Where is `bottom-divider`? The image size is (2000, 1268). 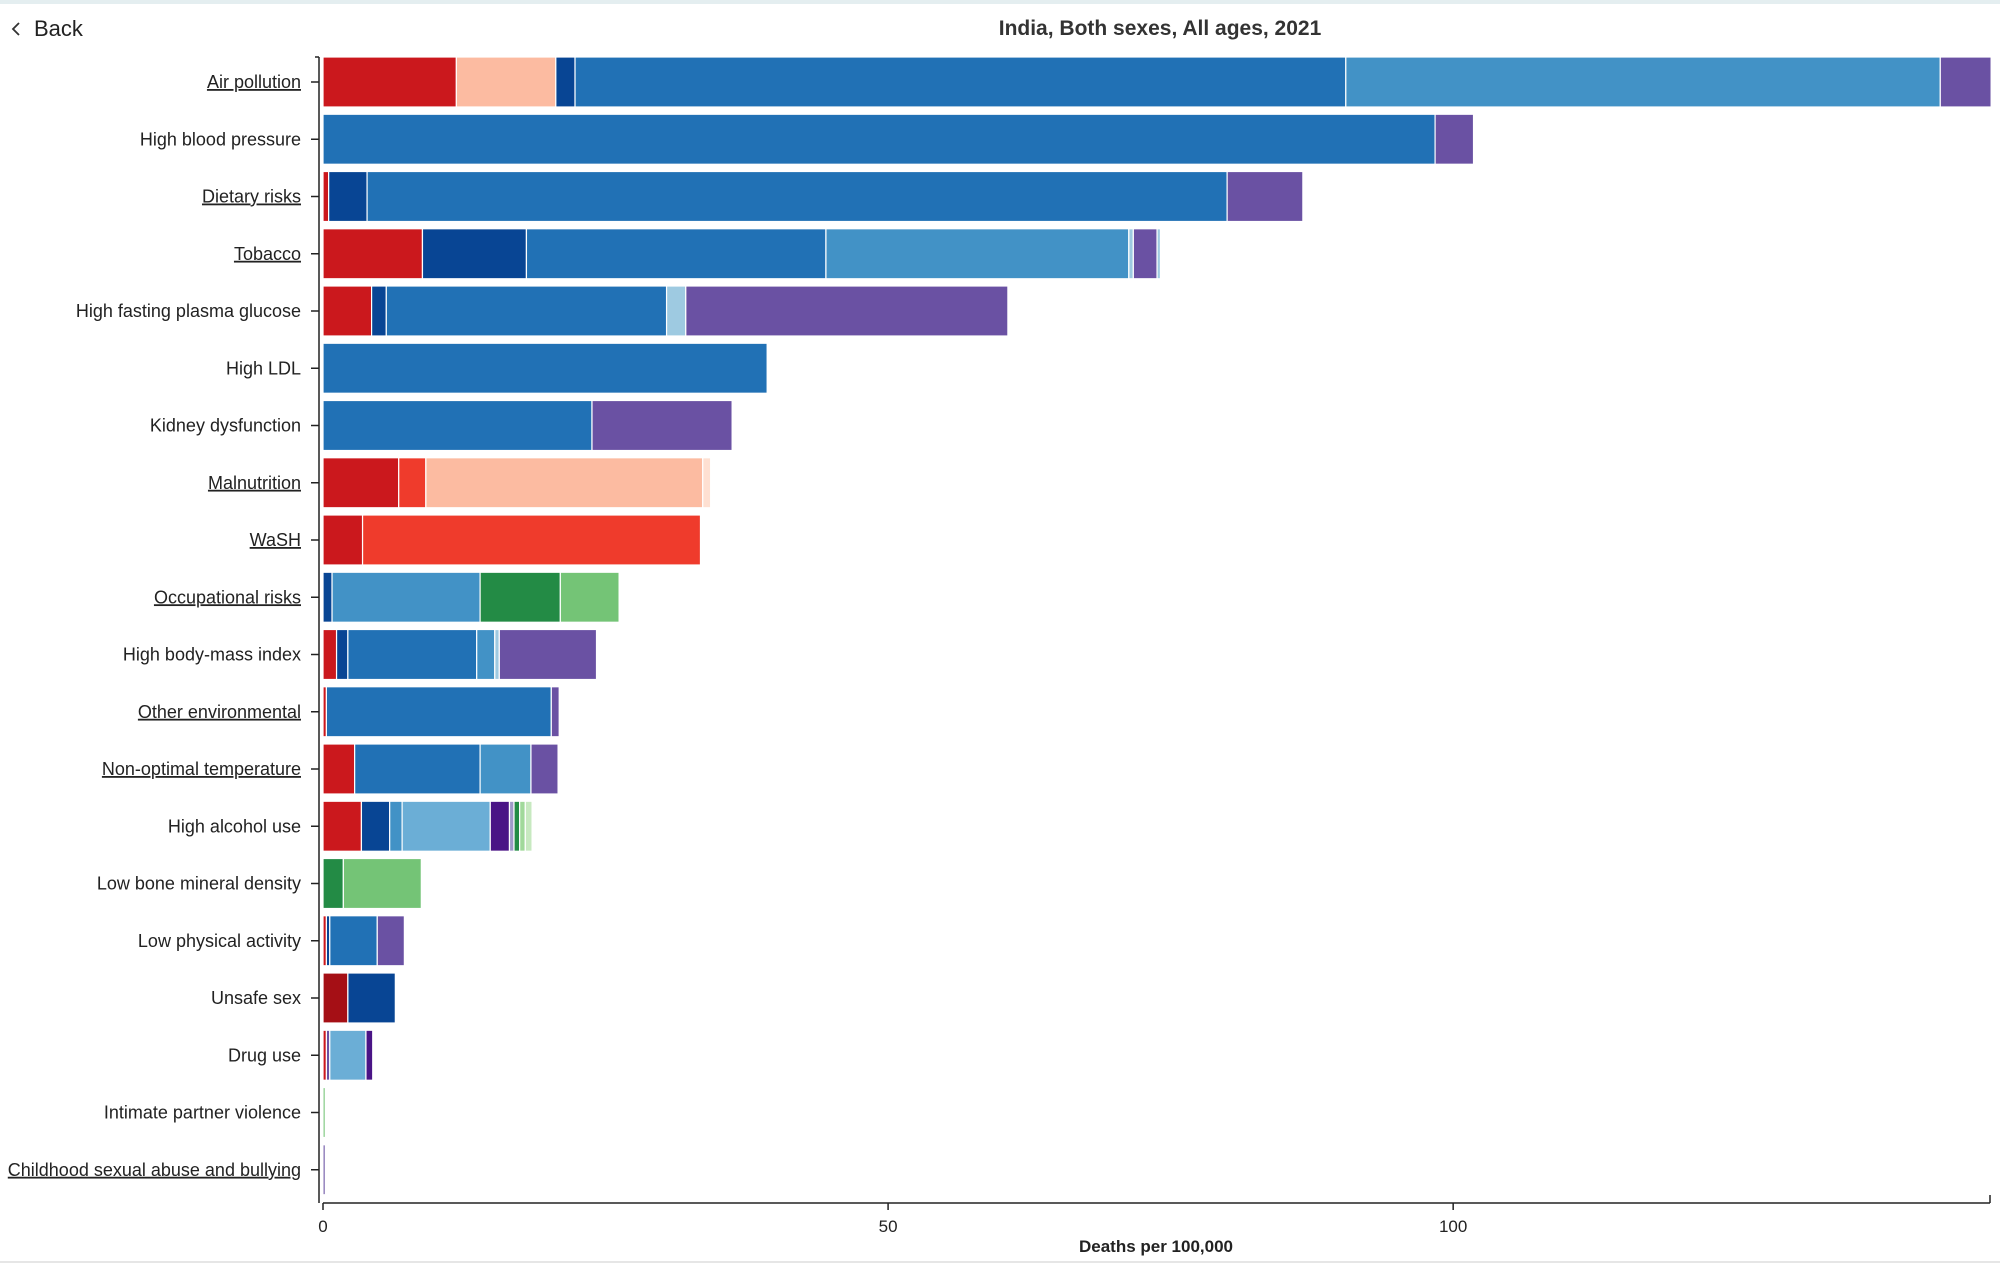 bottom-divider is located at coordinates (1000, 1262).